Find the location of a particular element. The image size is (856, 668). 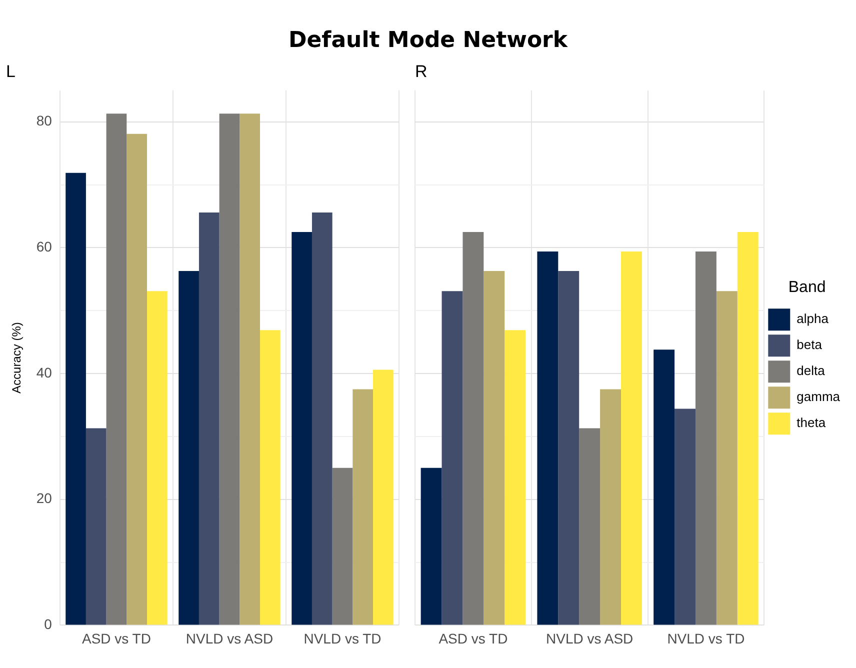

legend-label: alpha is located at coordinates (813, 318).